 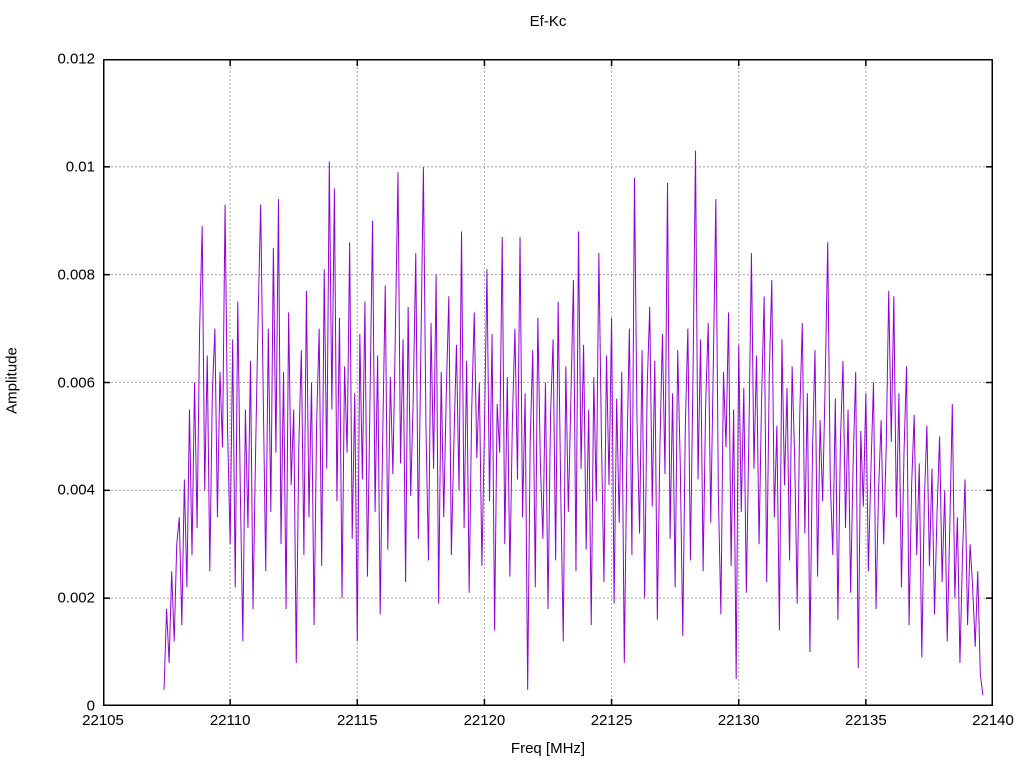 What do you see at coordinates (76, 382) in the screenshot?
I see `y-tick-label: 0.006` at bounding box center [76, 382].